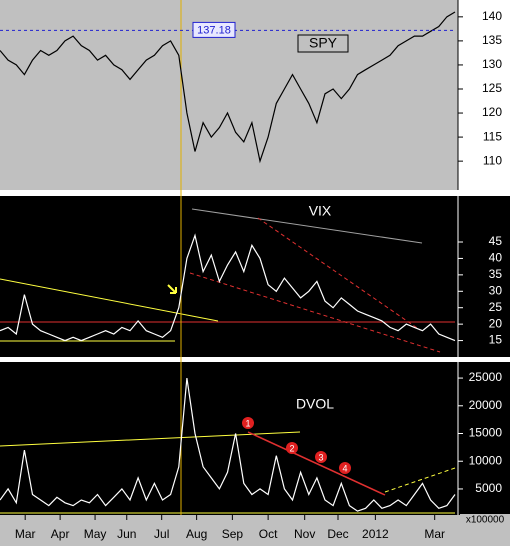 Image resolution: width=510 pixels, height=546 pixels. Describe the element at coordinates (228, 472) in the screenshot. I see `dvol-trendlines` at that location.